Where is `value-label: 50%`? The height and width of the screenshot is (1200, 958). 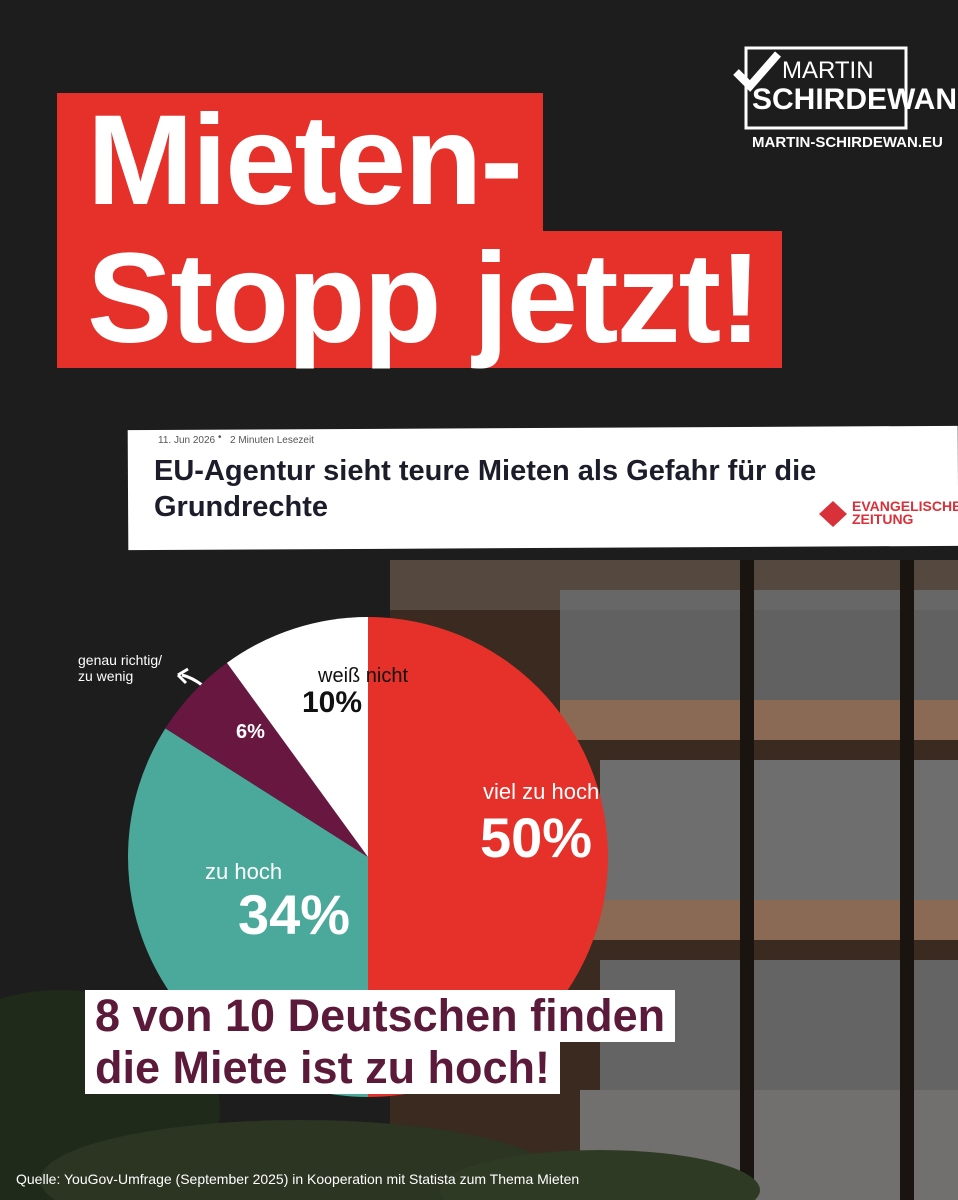 value-label: 50% is located at coordinates (536, 838).